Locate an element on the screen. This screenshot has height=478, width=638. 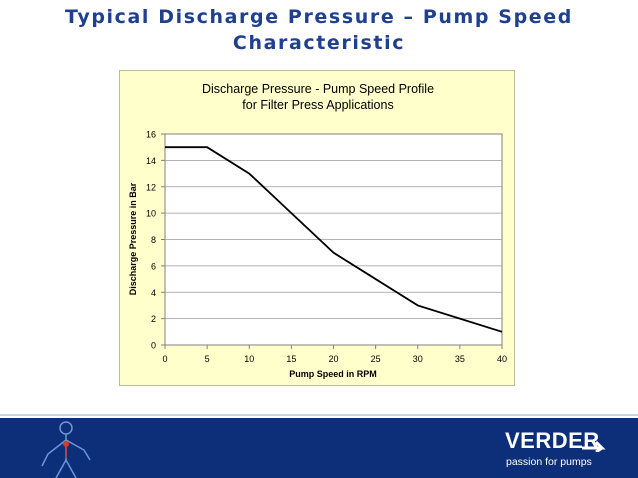
x-tick-label: 5 is located at coordinates (207, 359).